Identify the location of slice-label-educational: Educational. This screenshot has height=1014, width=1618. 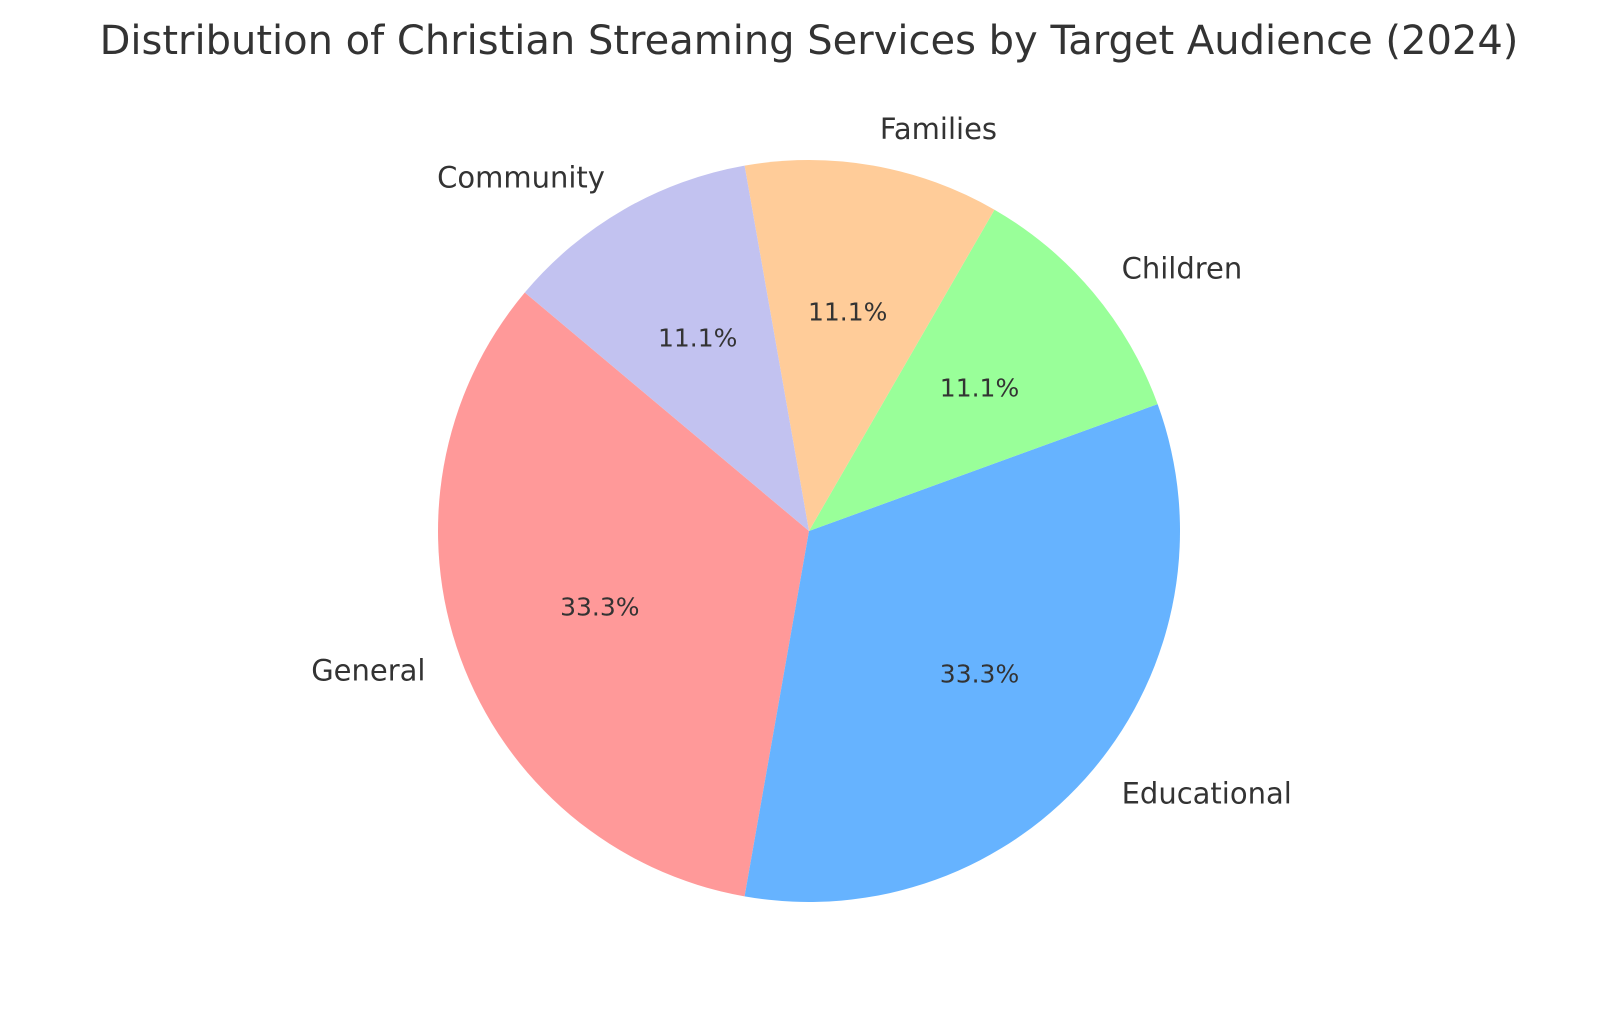
(1207, 793).